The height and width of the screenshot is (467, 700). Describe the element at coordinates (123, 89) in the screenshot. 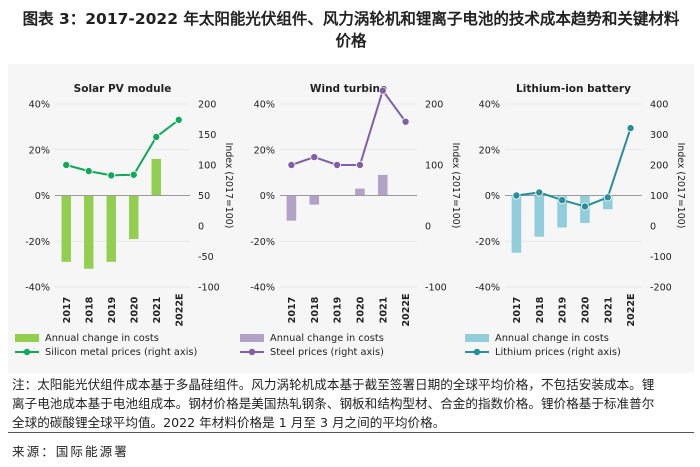

I see `chart-title: Solar PV module` at that location.